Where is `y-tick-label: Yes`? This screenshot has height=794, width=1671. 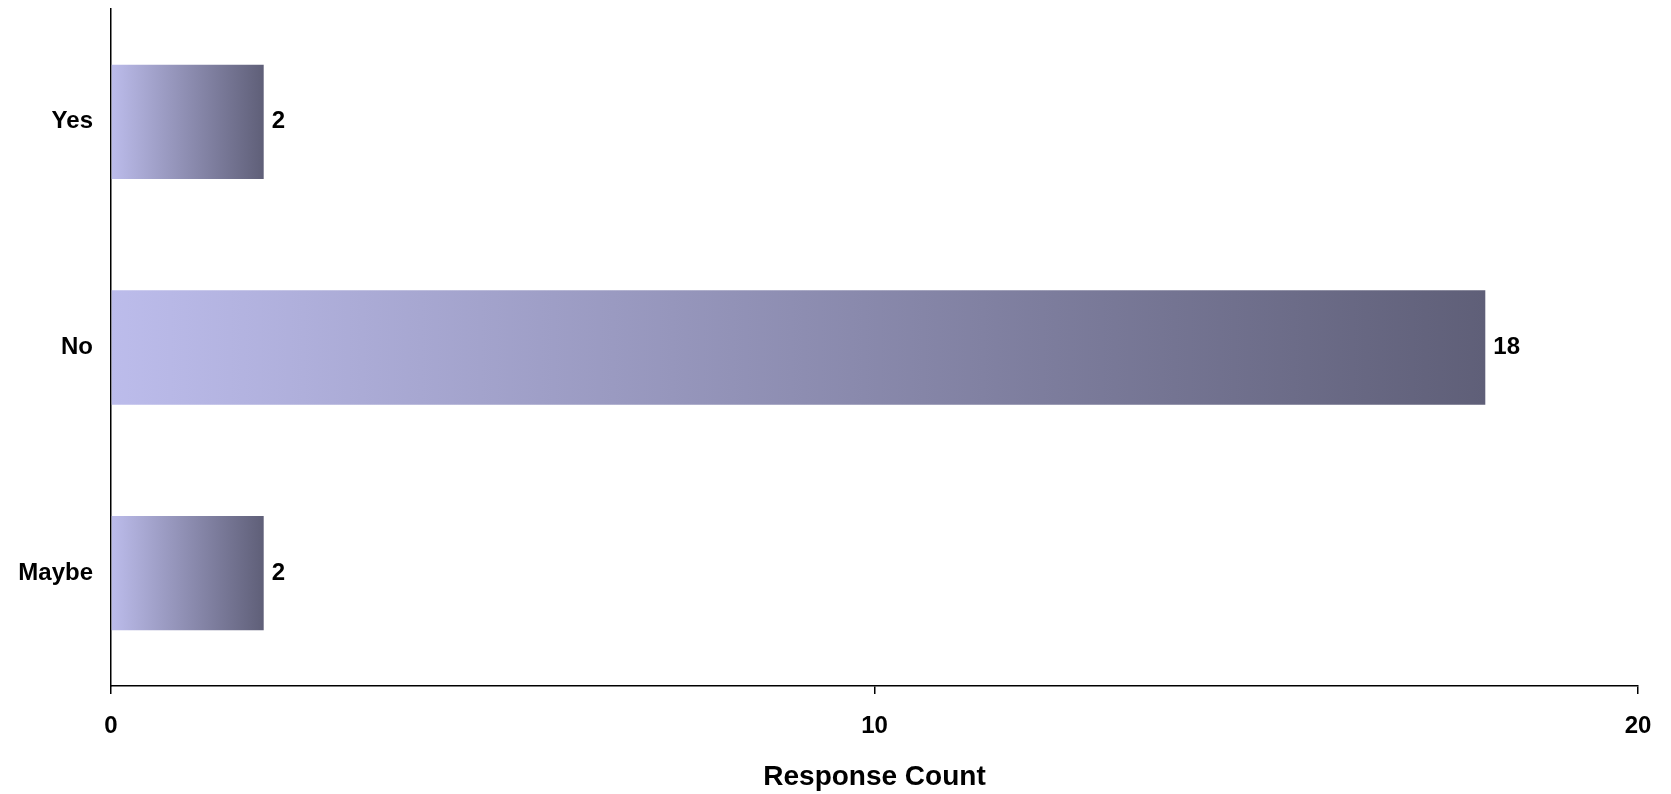 y-tick-label: Yes is located at coordinates (72, 120).